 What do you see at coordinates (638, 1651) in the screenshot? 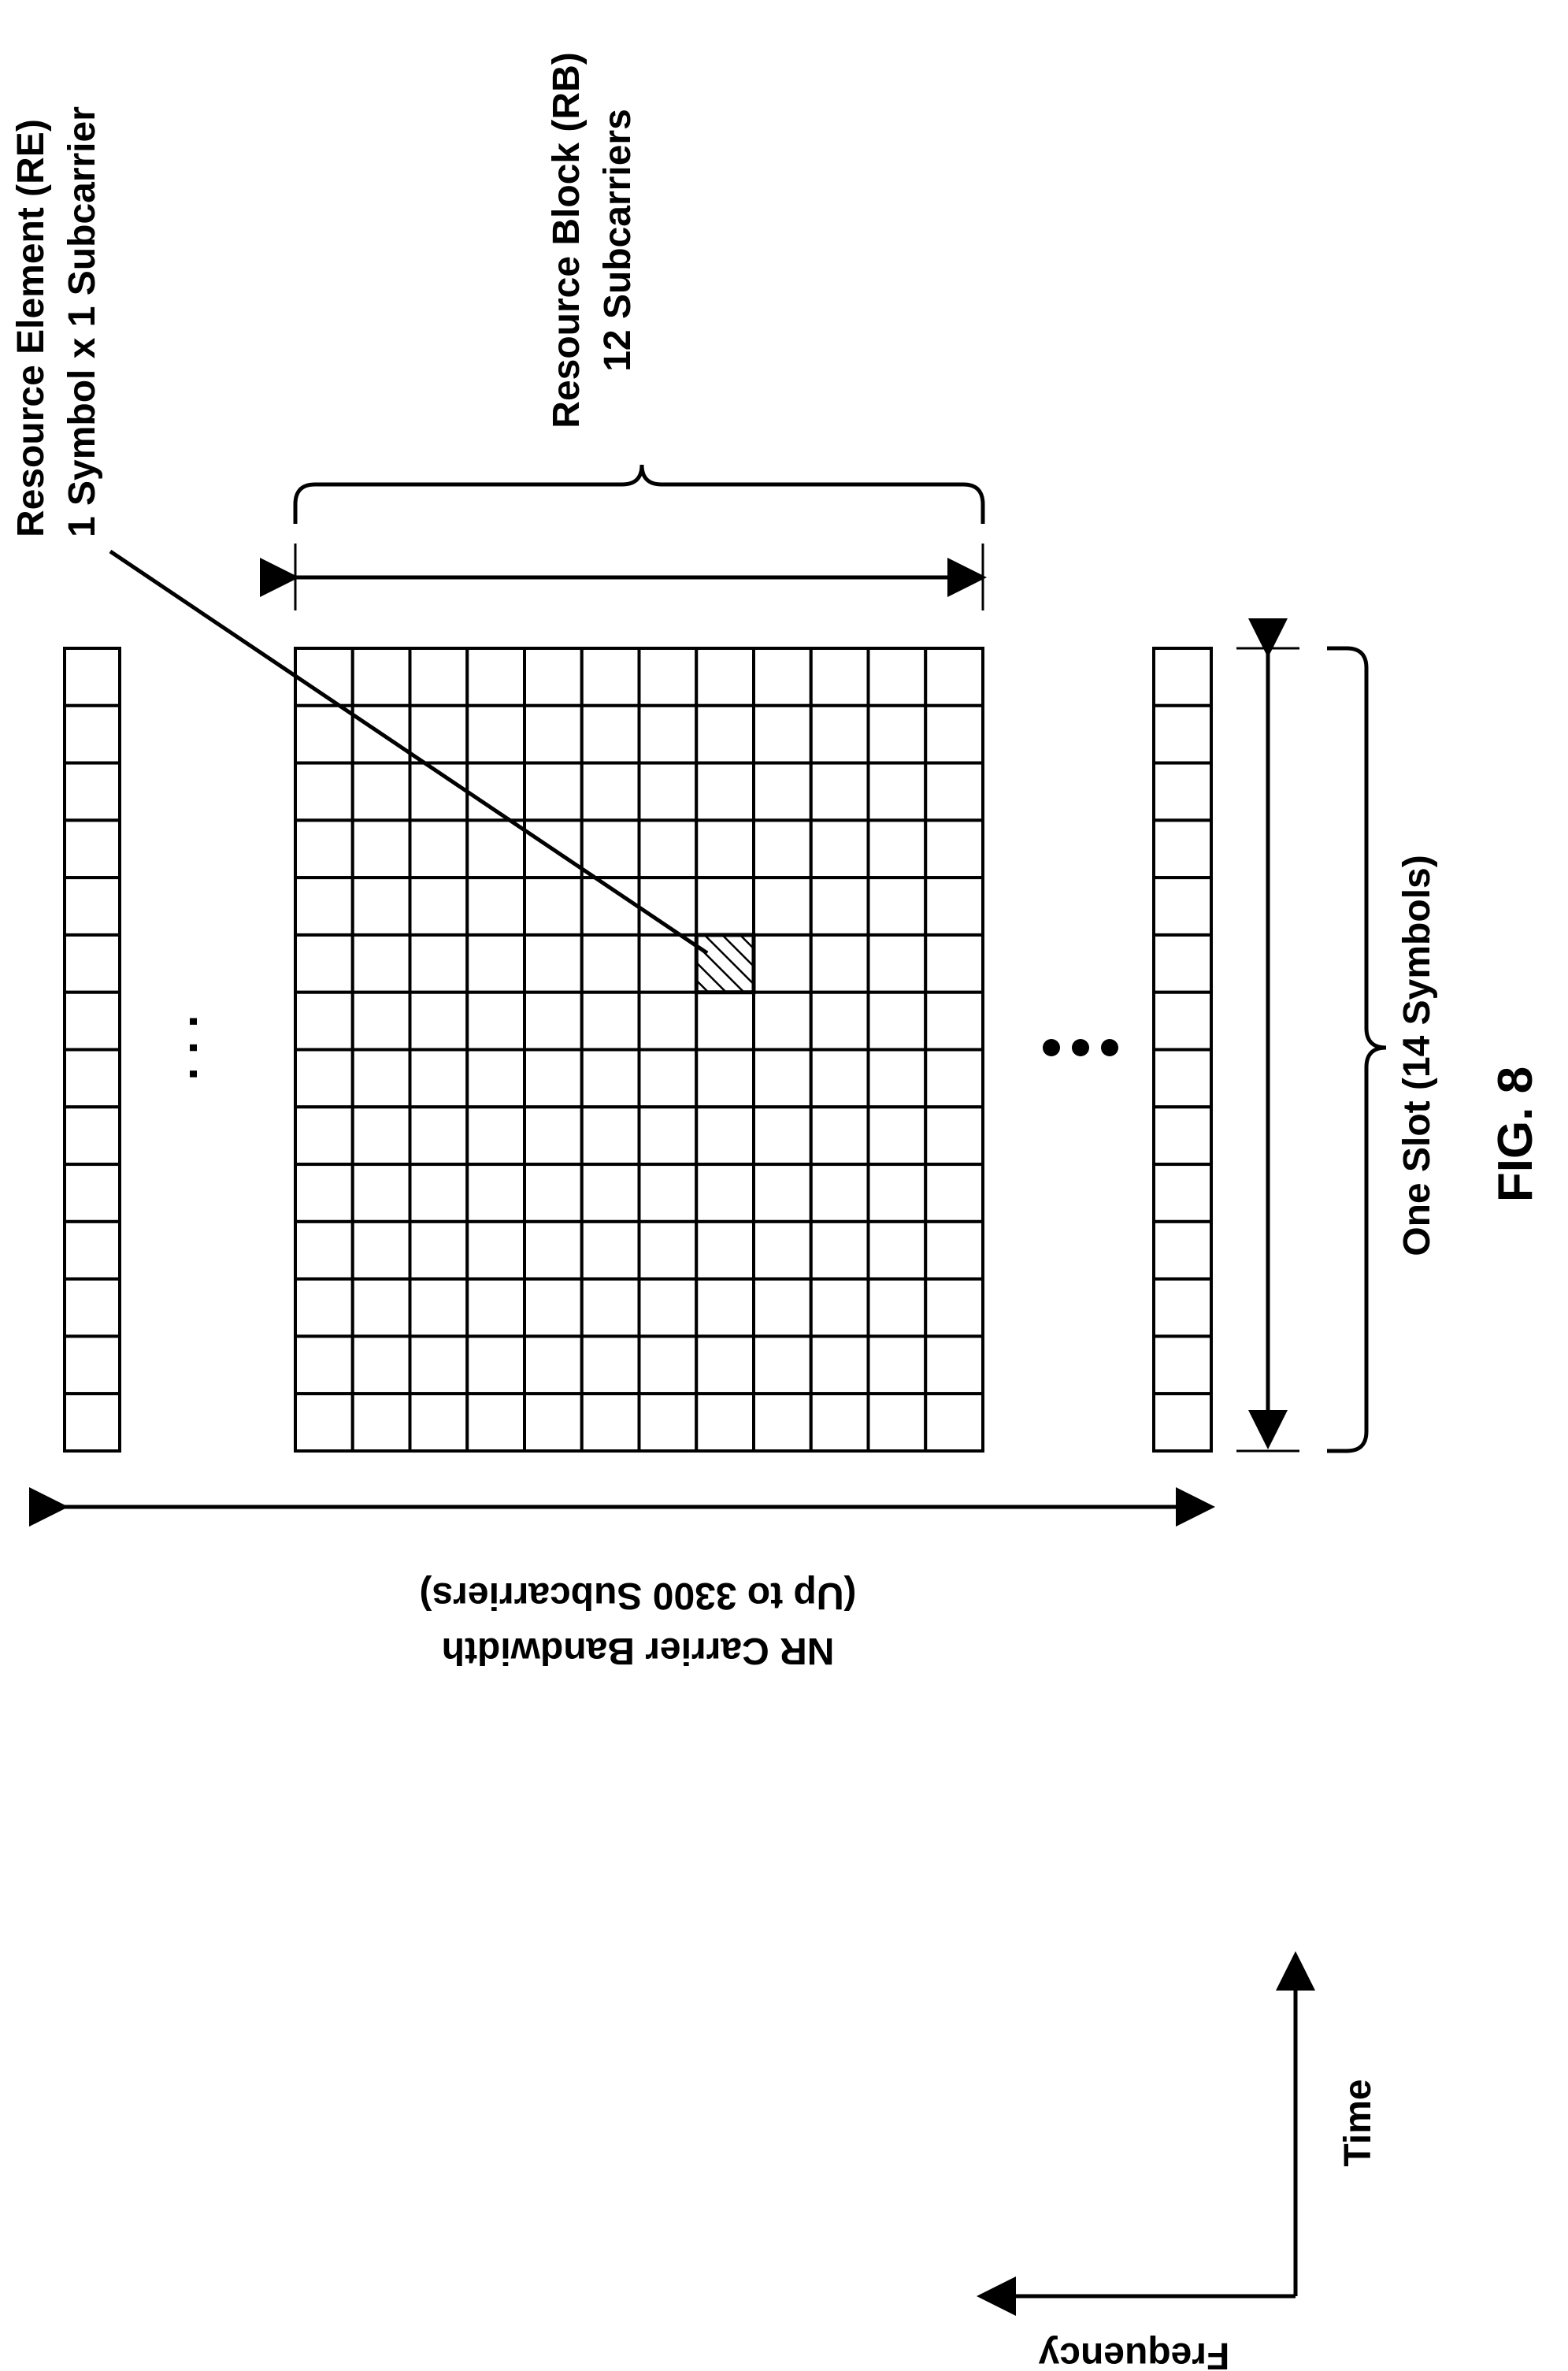
I see `bandwidth-label-line1: NR Carrier Bandwidth` at bounding box center [638, 1651].